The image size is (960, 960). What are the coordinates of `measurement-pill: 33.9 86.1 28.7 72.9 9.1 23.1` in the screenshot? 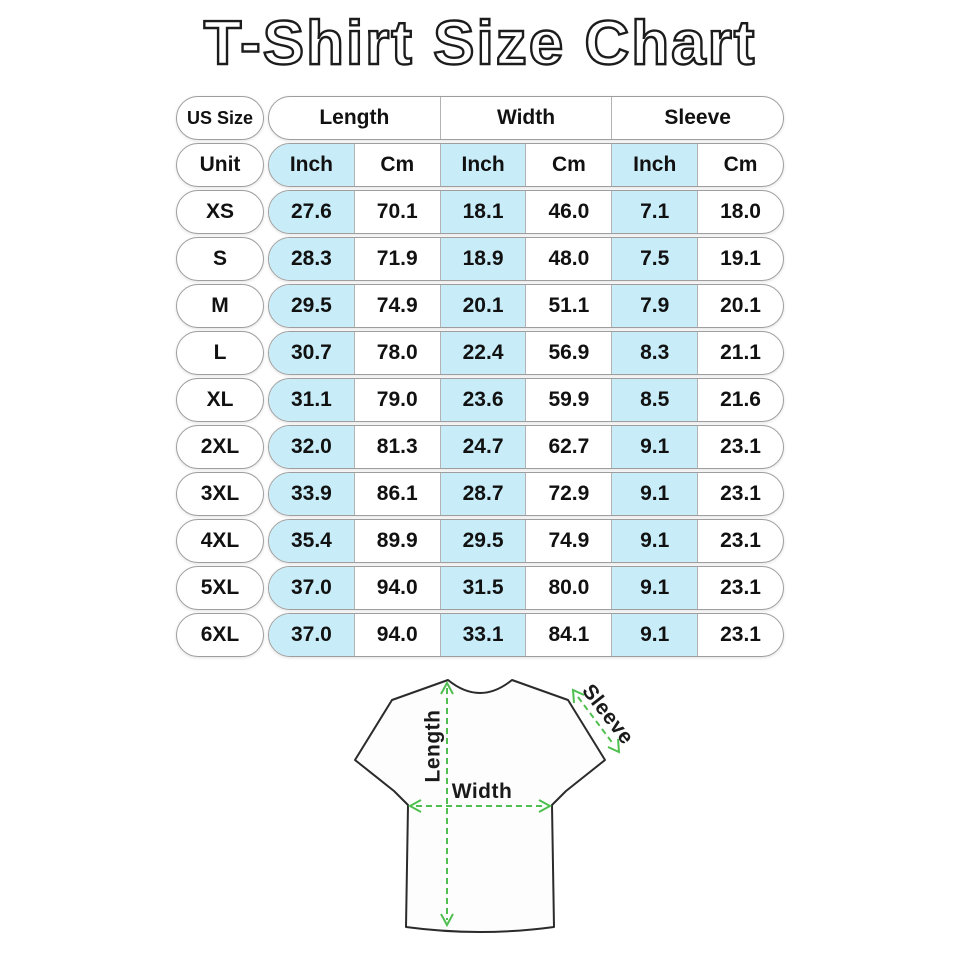 It's located at (526, 494).